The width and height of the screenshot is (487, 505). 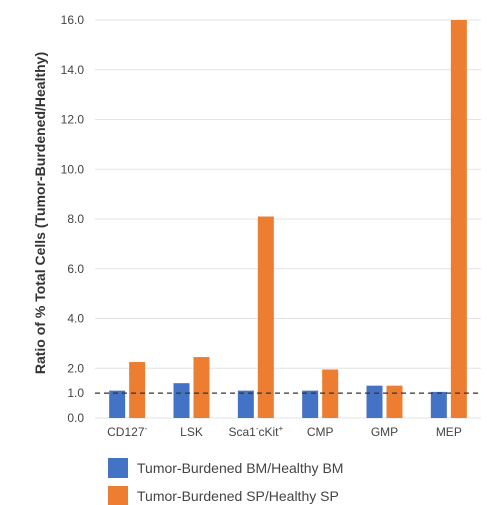 I want to click on y-tick-label: 2.0, so click(x=75, y=368).